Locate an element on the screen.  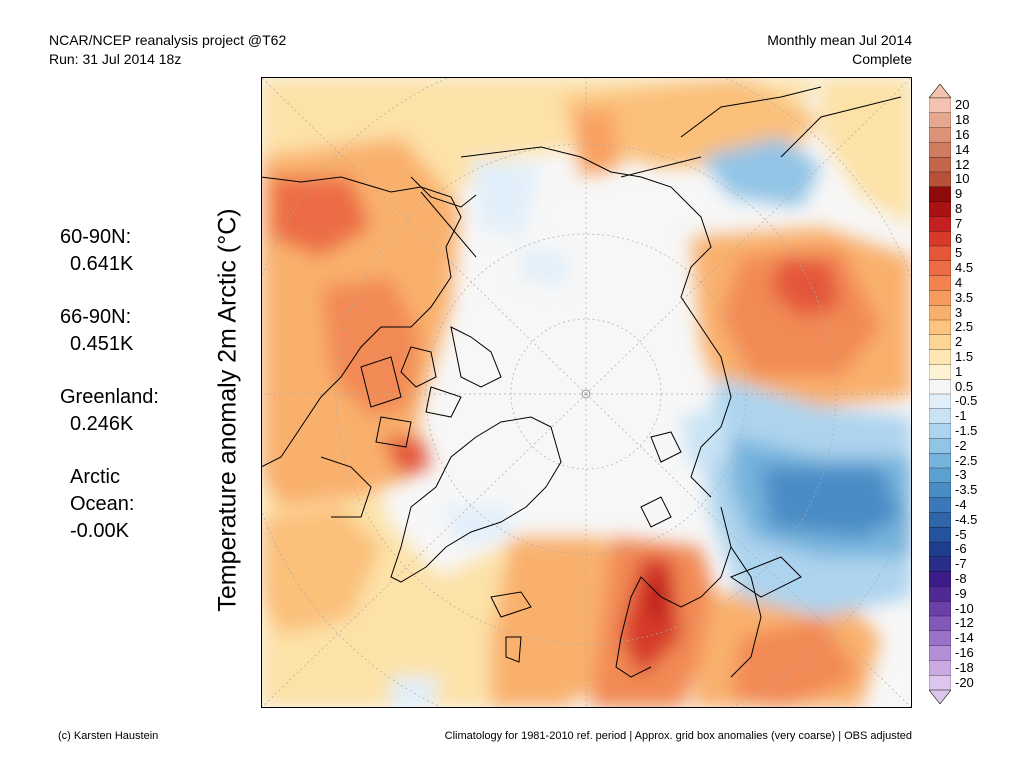
stat-66-90n: 66-90N: 0.451K is located at coordinates (109, 331).